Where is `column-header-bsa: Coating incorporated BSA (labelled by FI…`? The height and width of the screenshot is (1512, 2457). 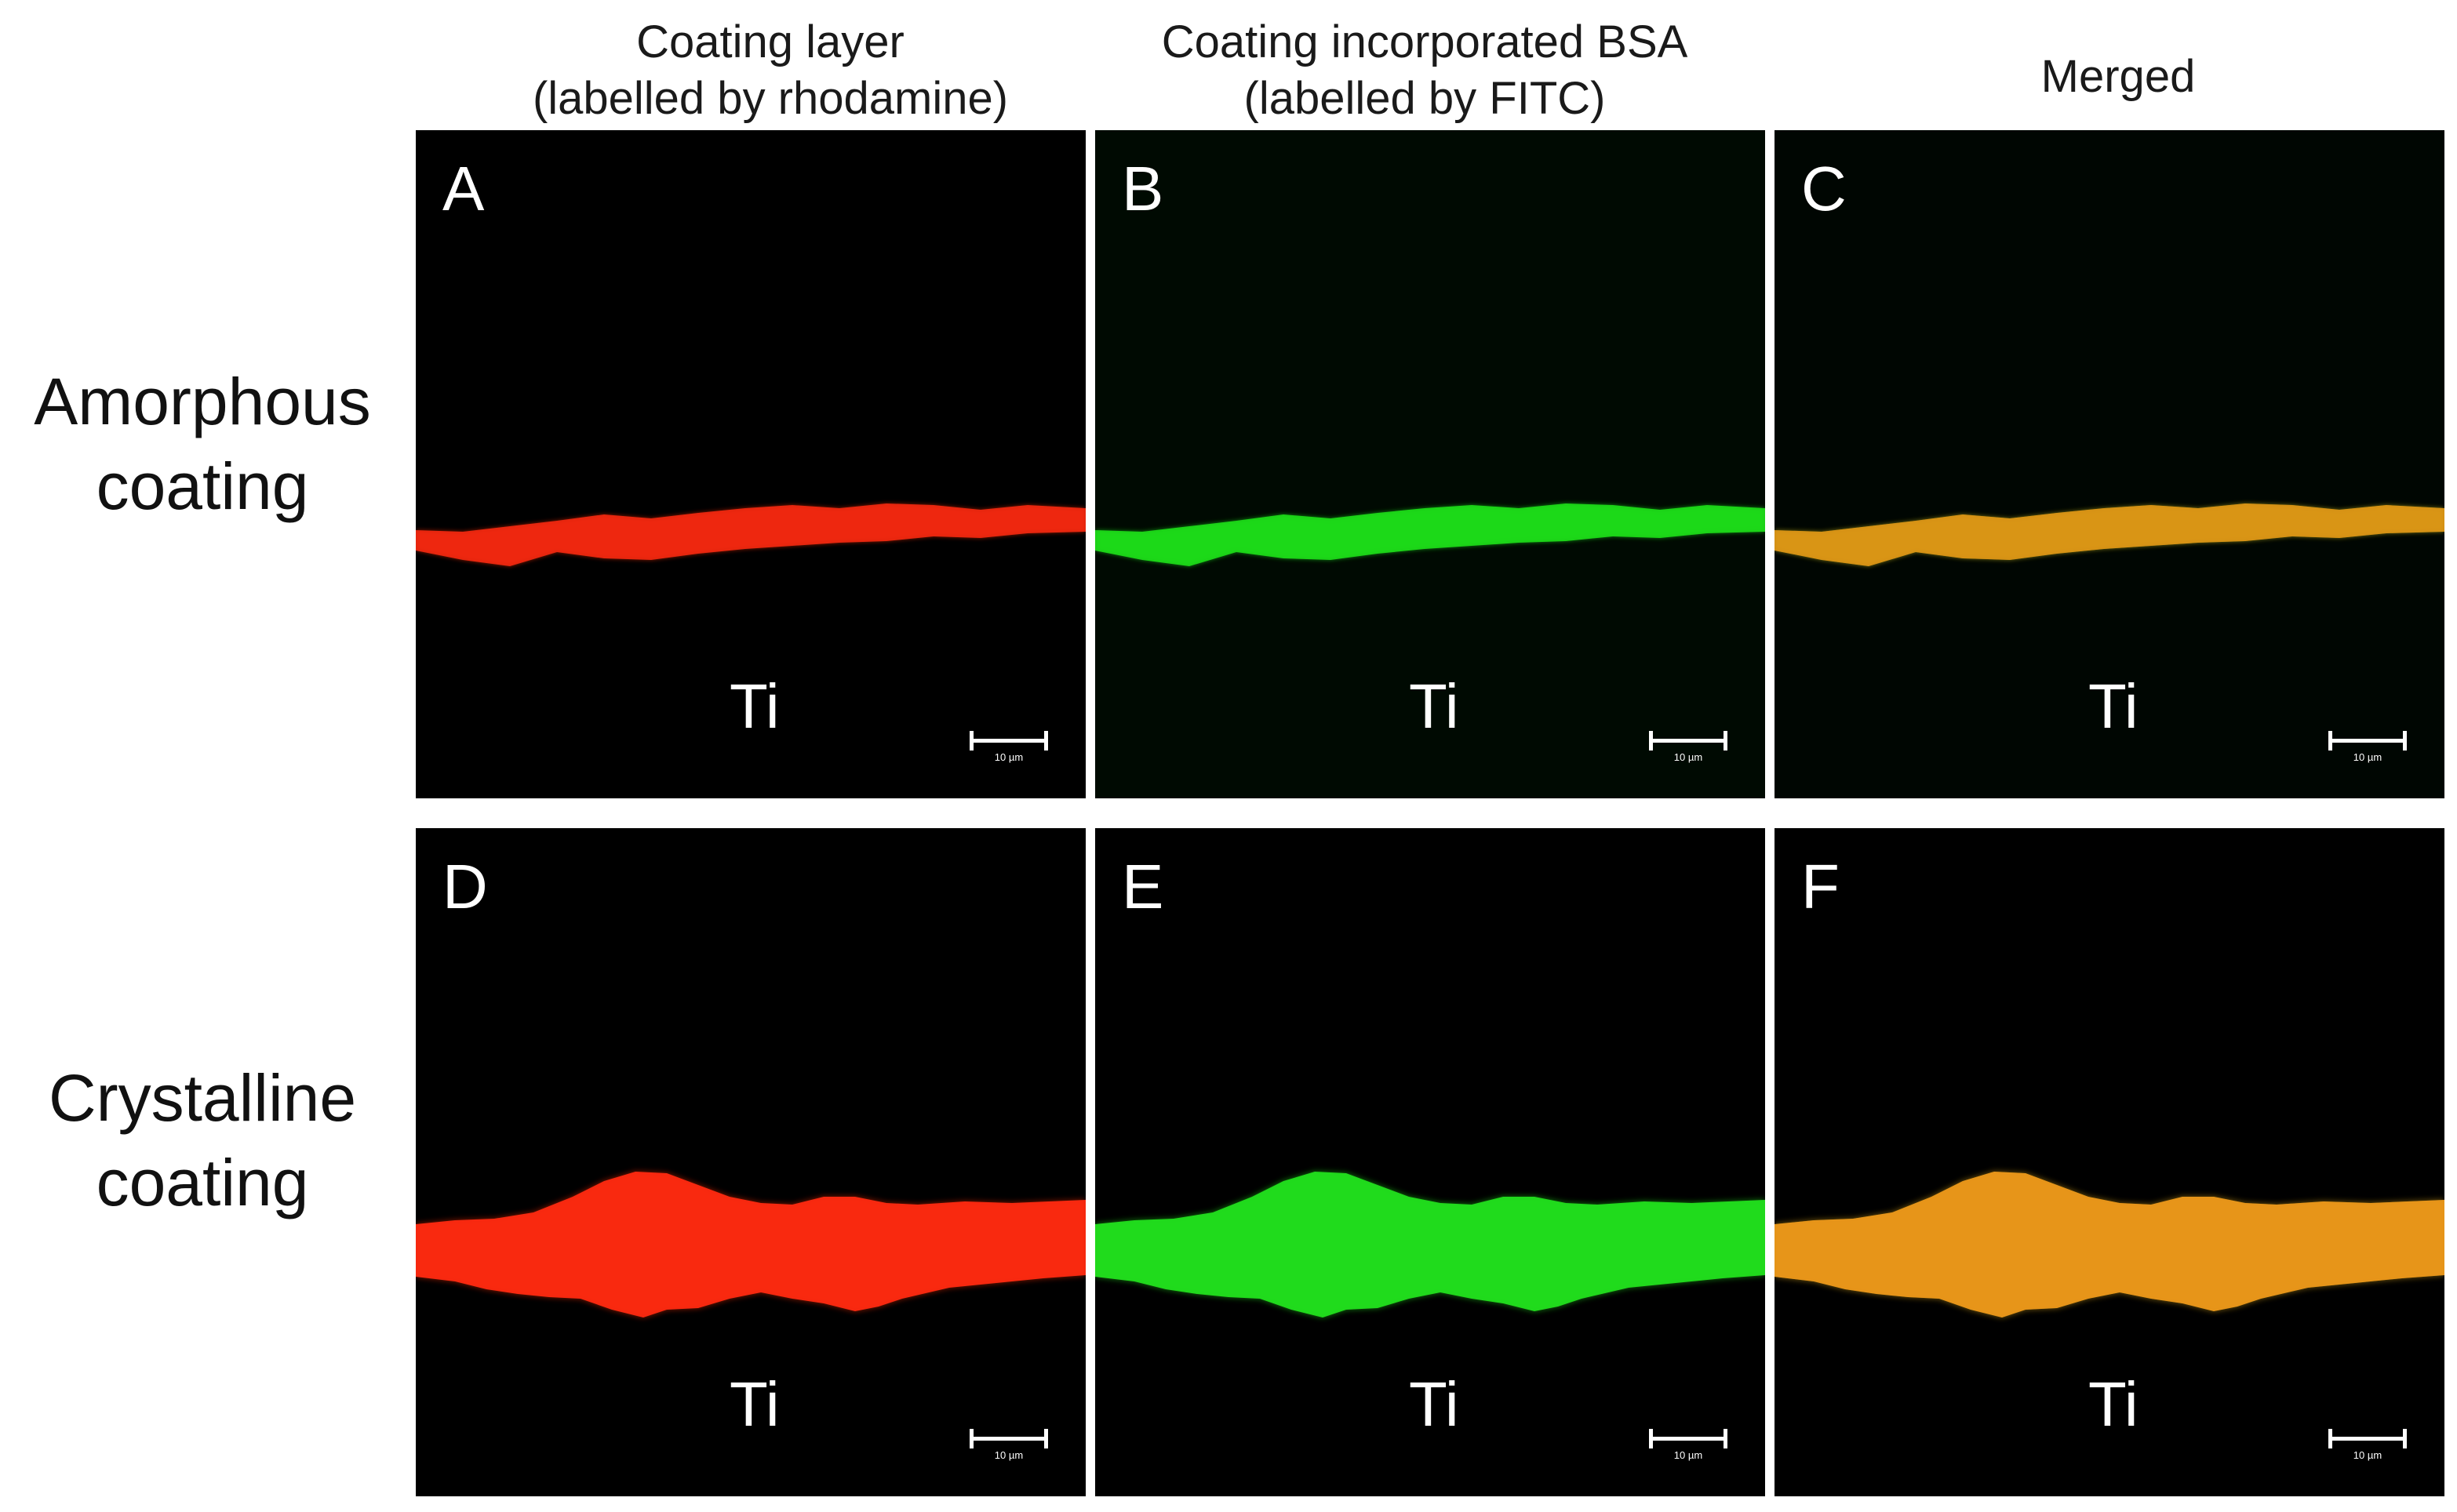 column-header-bsa: Coating incorporated BSA (labelled by FI… is located at coordinates (1425, 70).